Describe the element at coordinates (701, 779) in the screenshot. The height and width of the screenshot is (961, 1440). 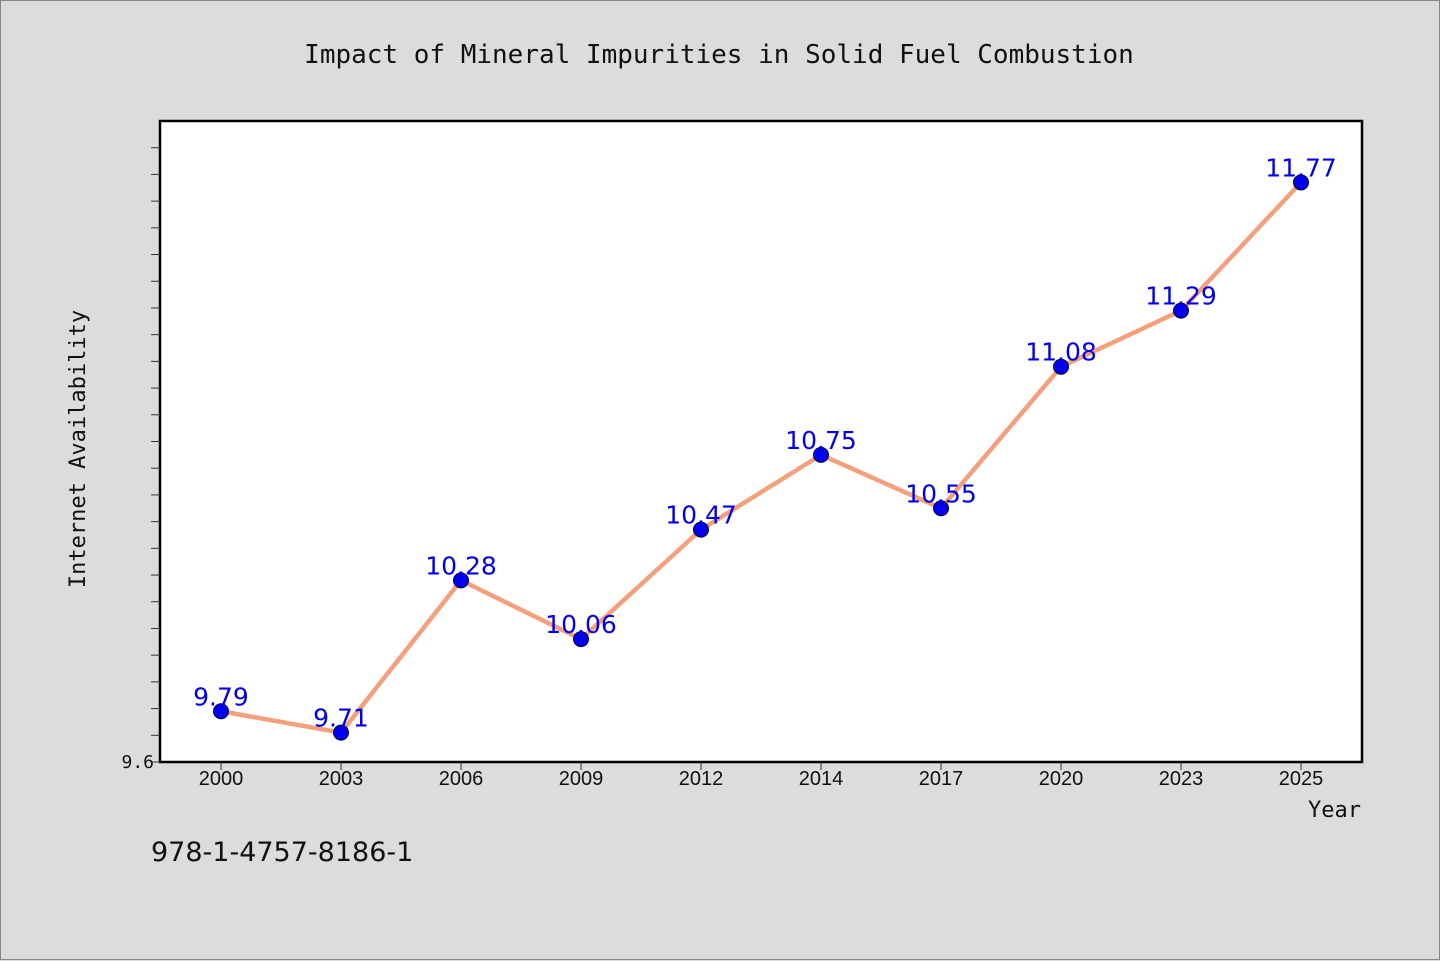
I see `x-tick-label: 2012` at that location.